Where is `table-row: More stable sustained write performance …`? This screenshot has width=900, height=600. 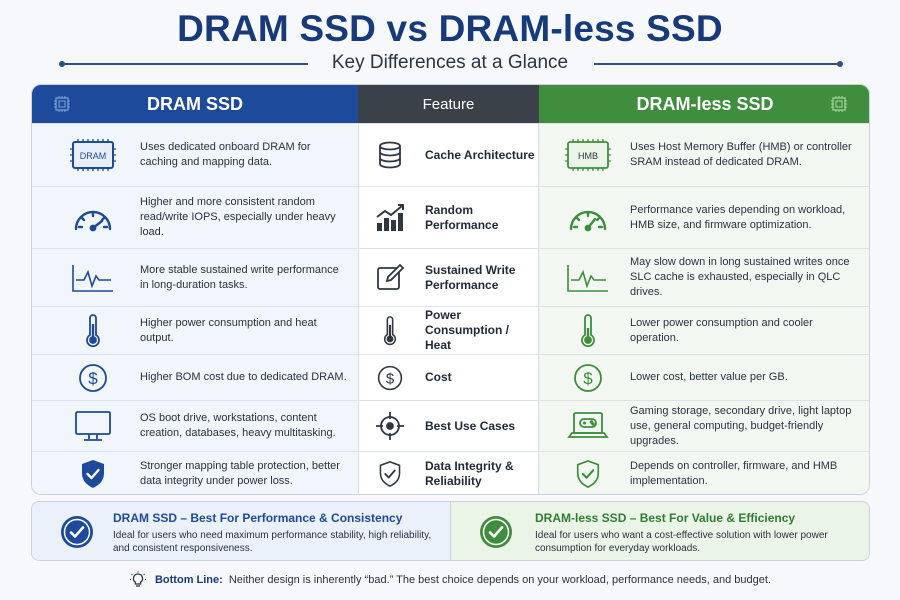
table-row: More stable sustained write performance … is located at coordinates (450, 277).